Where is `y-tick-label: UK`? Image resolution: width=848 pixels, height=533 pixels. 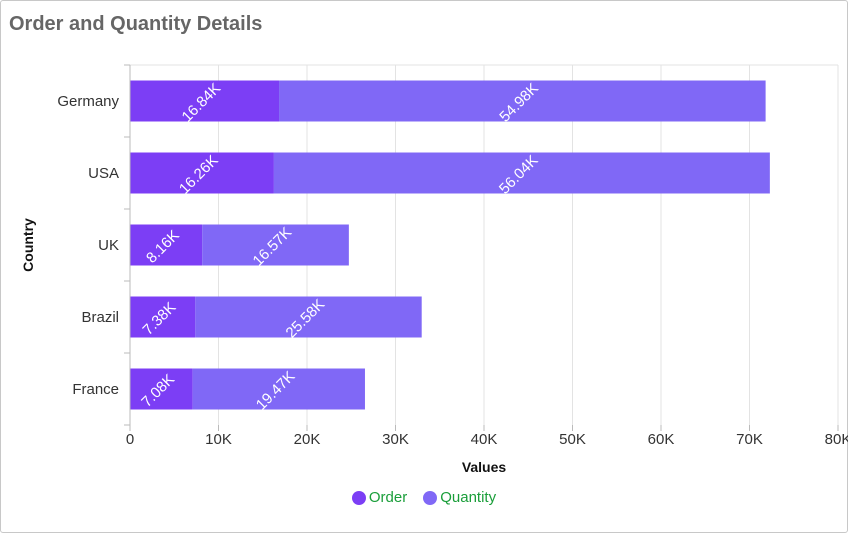 y-tick-label: UK is located at coordinates (108, 245).